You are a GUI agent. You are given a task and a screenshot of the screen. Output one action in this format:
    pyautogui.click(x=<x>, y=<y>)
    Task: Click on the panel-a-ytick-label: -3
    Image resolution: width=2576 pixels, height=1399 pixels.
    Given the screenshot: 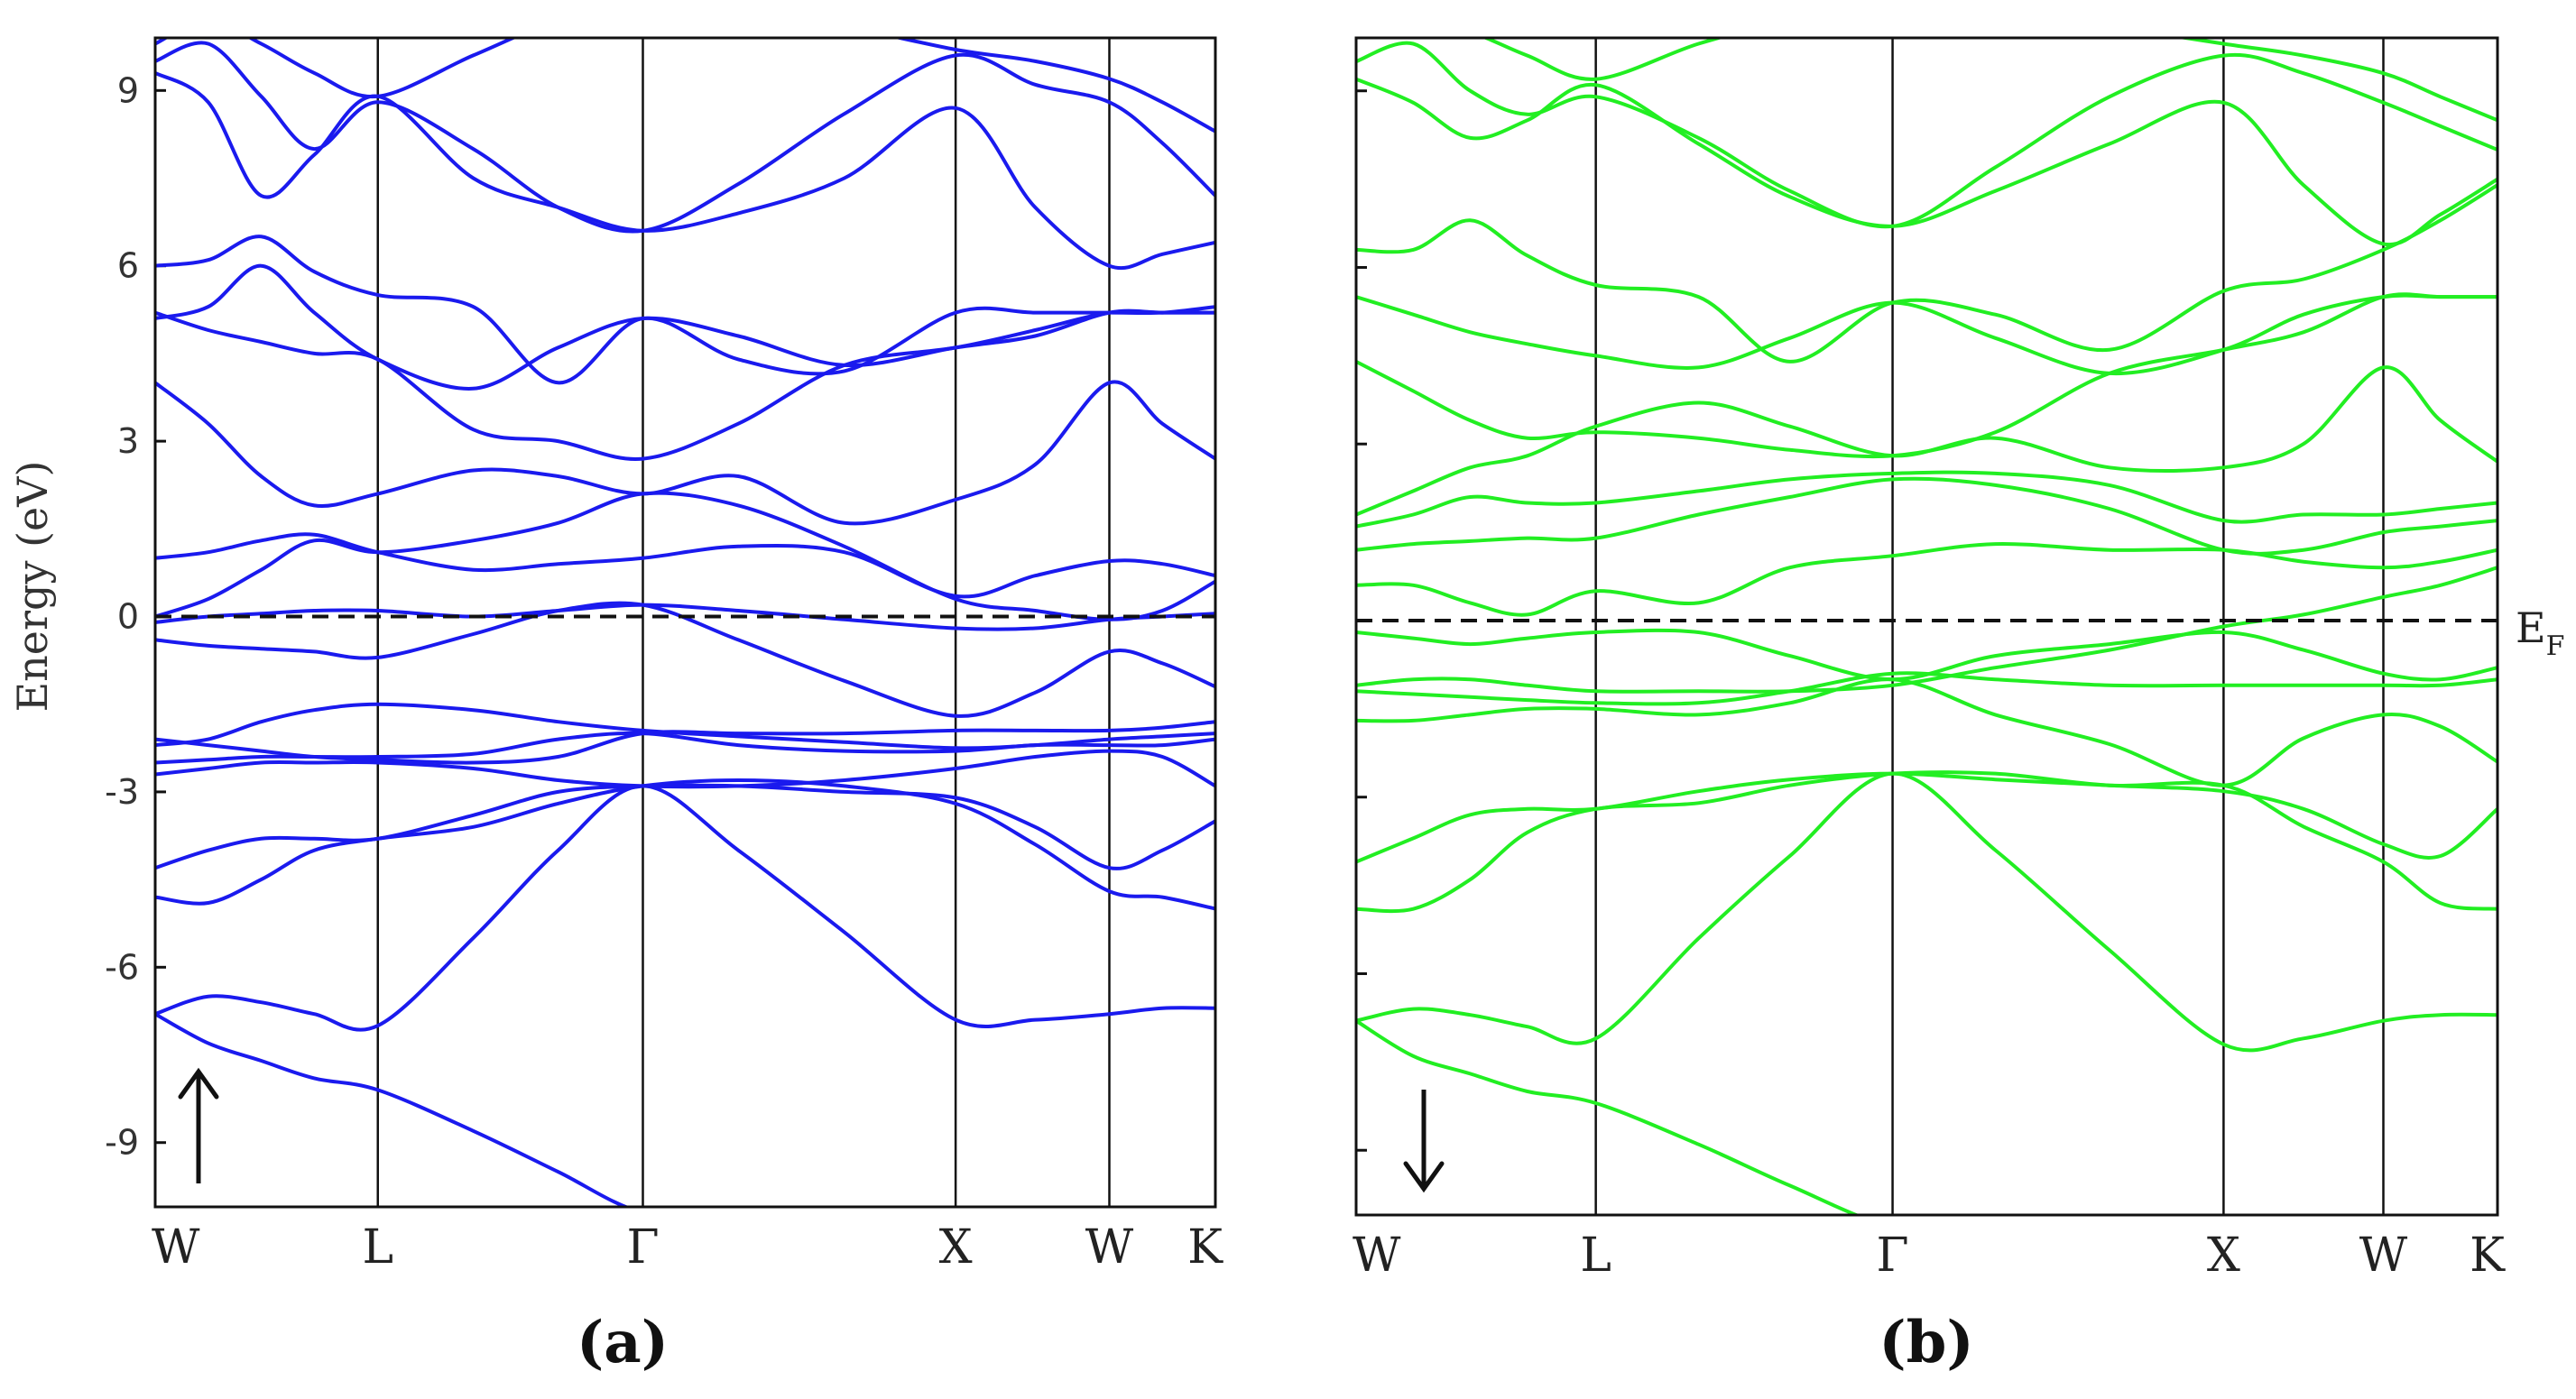 What is the action you would take?
    pyautogui.click(x=122, y=792)
    